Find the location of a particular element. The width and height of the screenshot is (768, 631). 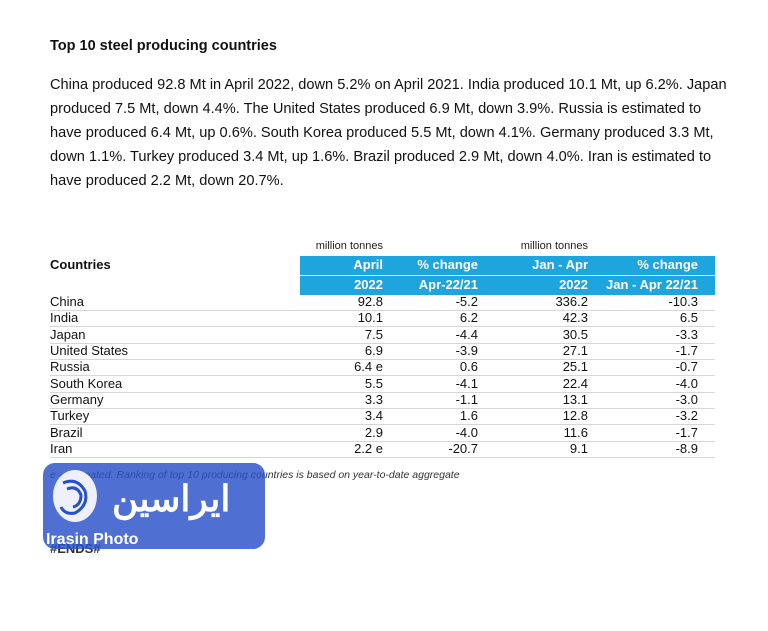

row-label: India is located at coordinates (64, 318).